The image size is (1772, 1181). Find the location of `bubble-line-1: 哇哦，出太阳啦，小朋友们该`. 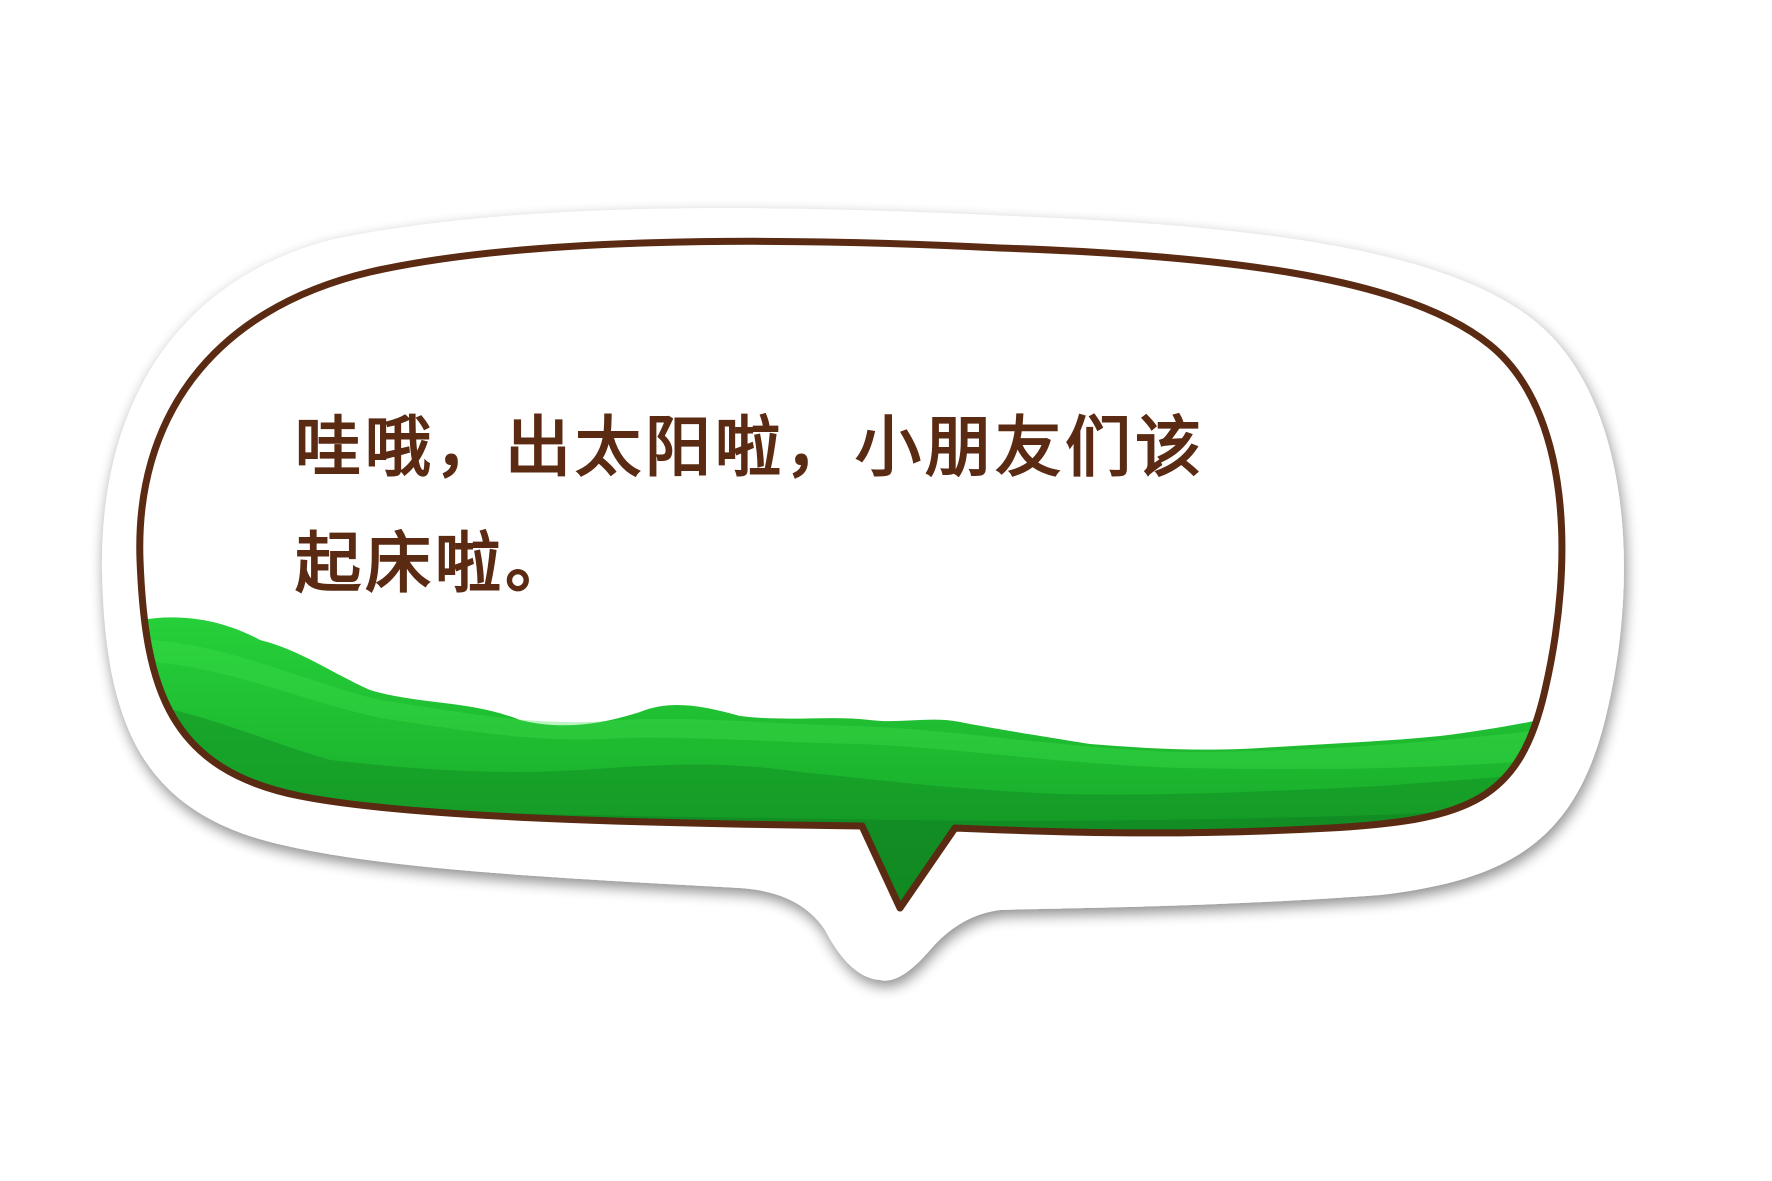

bubble-line-1: 哇哦，出太阳啦，小朋友们该 is located at coordinates (750, 447).